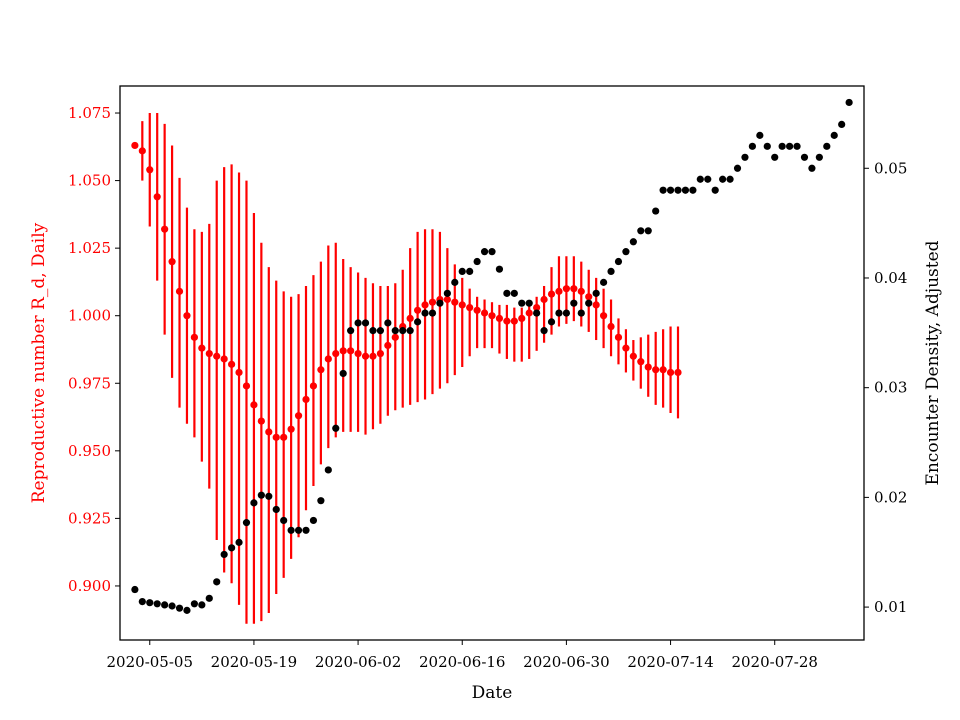 The width and height of the screenshot is (960, 720). What do you see at coordinates (89, 248) in the screenshot?
I see `y-left-tick-label: 1.025` at bounding box center [89, 248].